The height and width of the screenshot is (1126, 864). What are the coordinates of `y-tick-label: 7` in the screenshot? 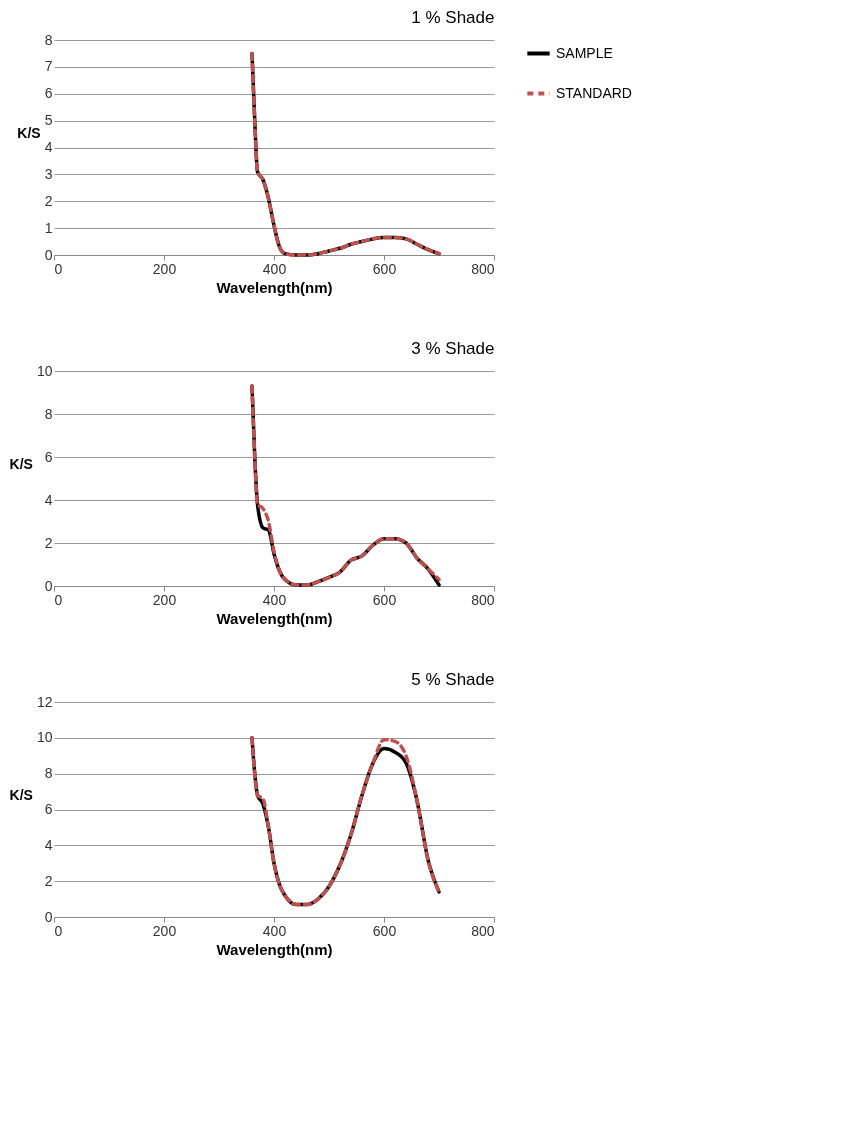 It's located at (48, 66).